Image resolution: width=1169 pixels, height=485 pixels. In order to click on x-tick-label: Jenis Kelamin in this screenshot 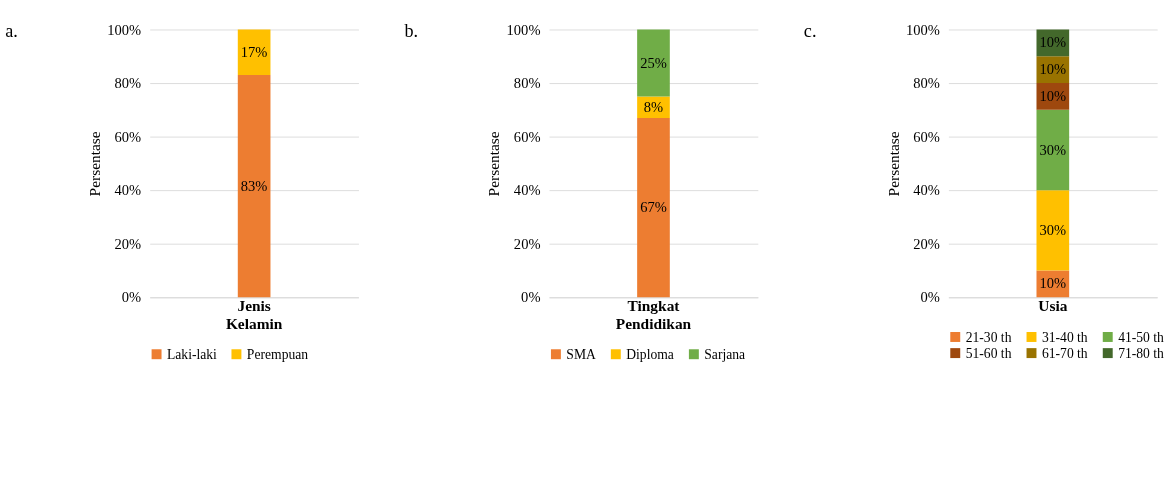, I will do `click(254, 314)`.